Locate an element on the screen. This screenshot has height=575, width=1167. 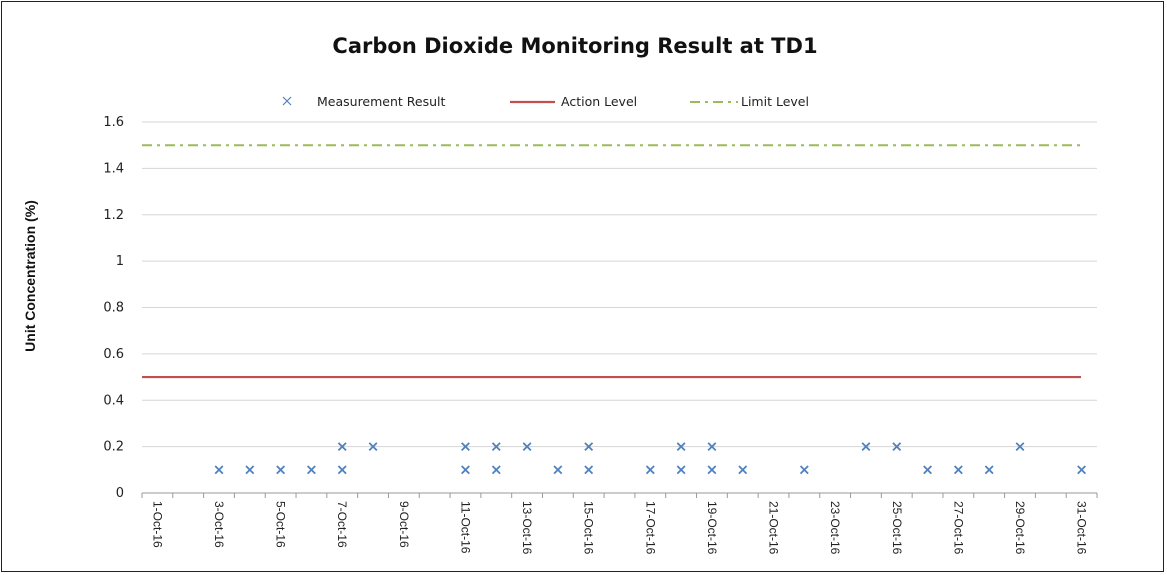
x-tick-label: 17-Oct-16 is located at coordinates (650, 528).